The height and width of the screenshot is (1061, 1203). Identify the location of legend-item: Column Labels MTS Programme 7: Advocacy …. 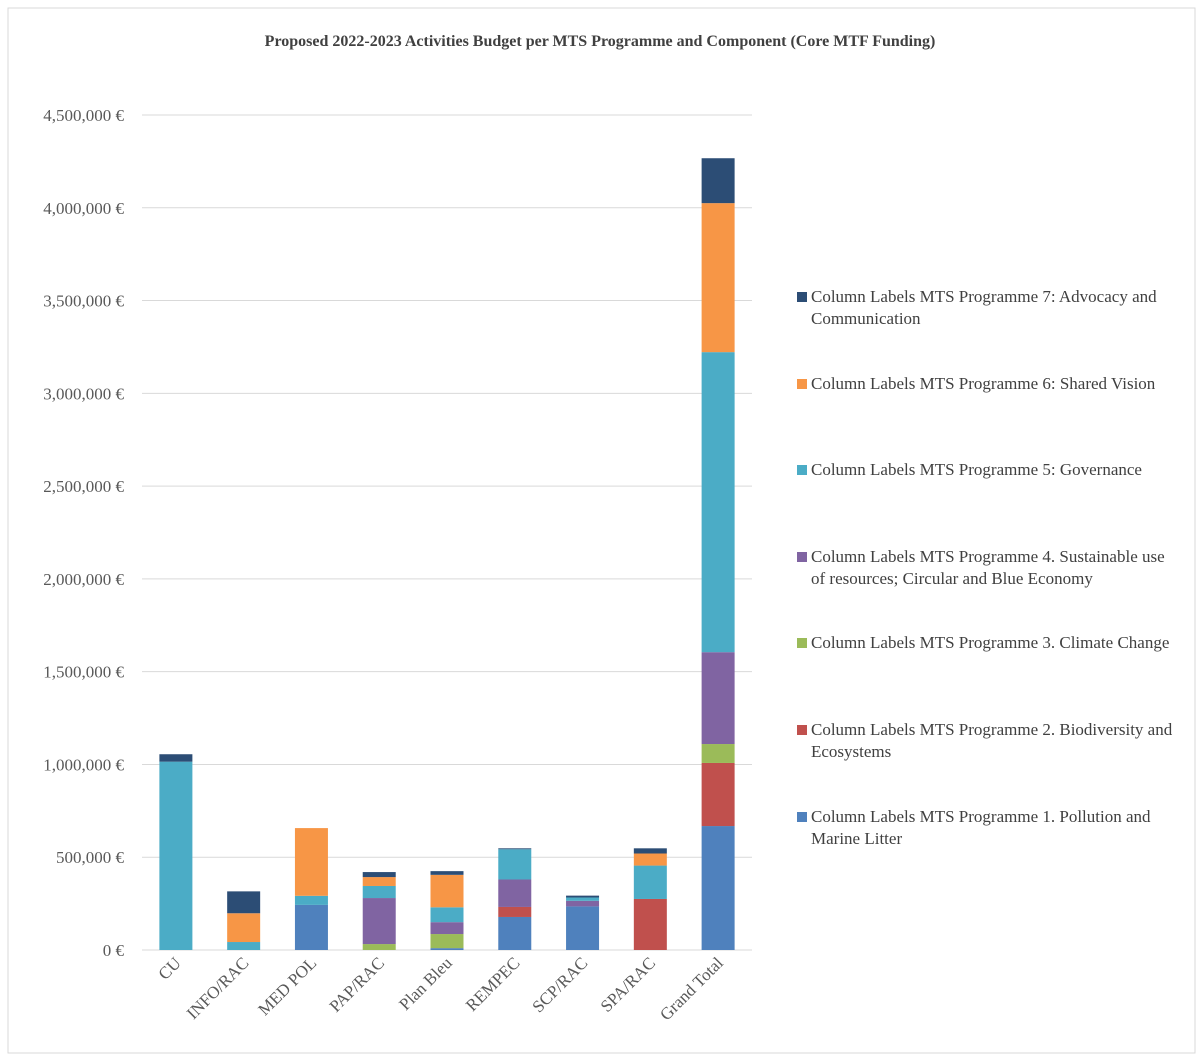
(987, 308).